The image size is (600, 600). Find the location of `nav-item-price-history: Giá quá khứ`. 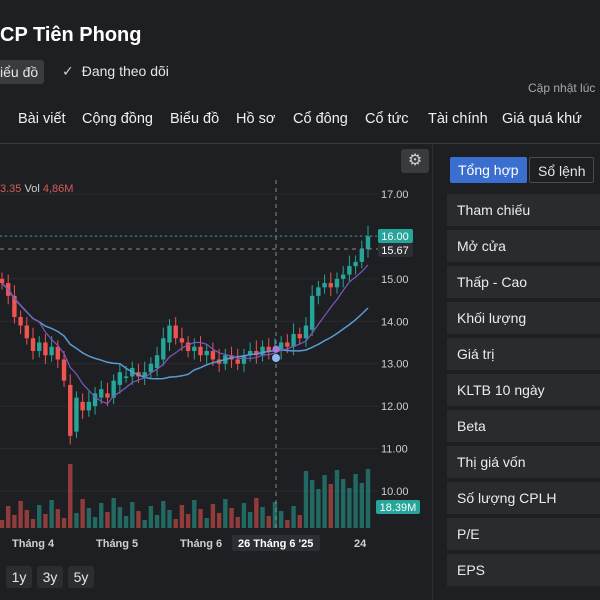

nav-item-price-history: Giá quá khứ is located at coordinates (542, 119).